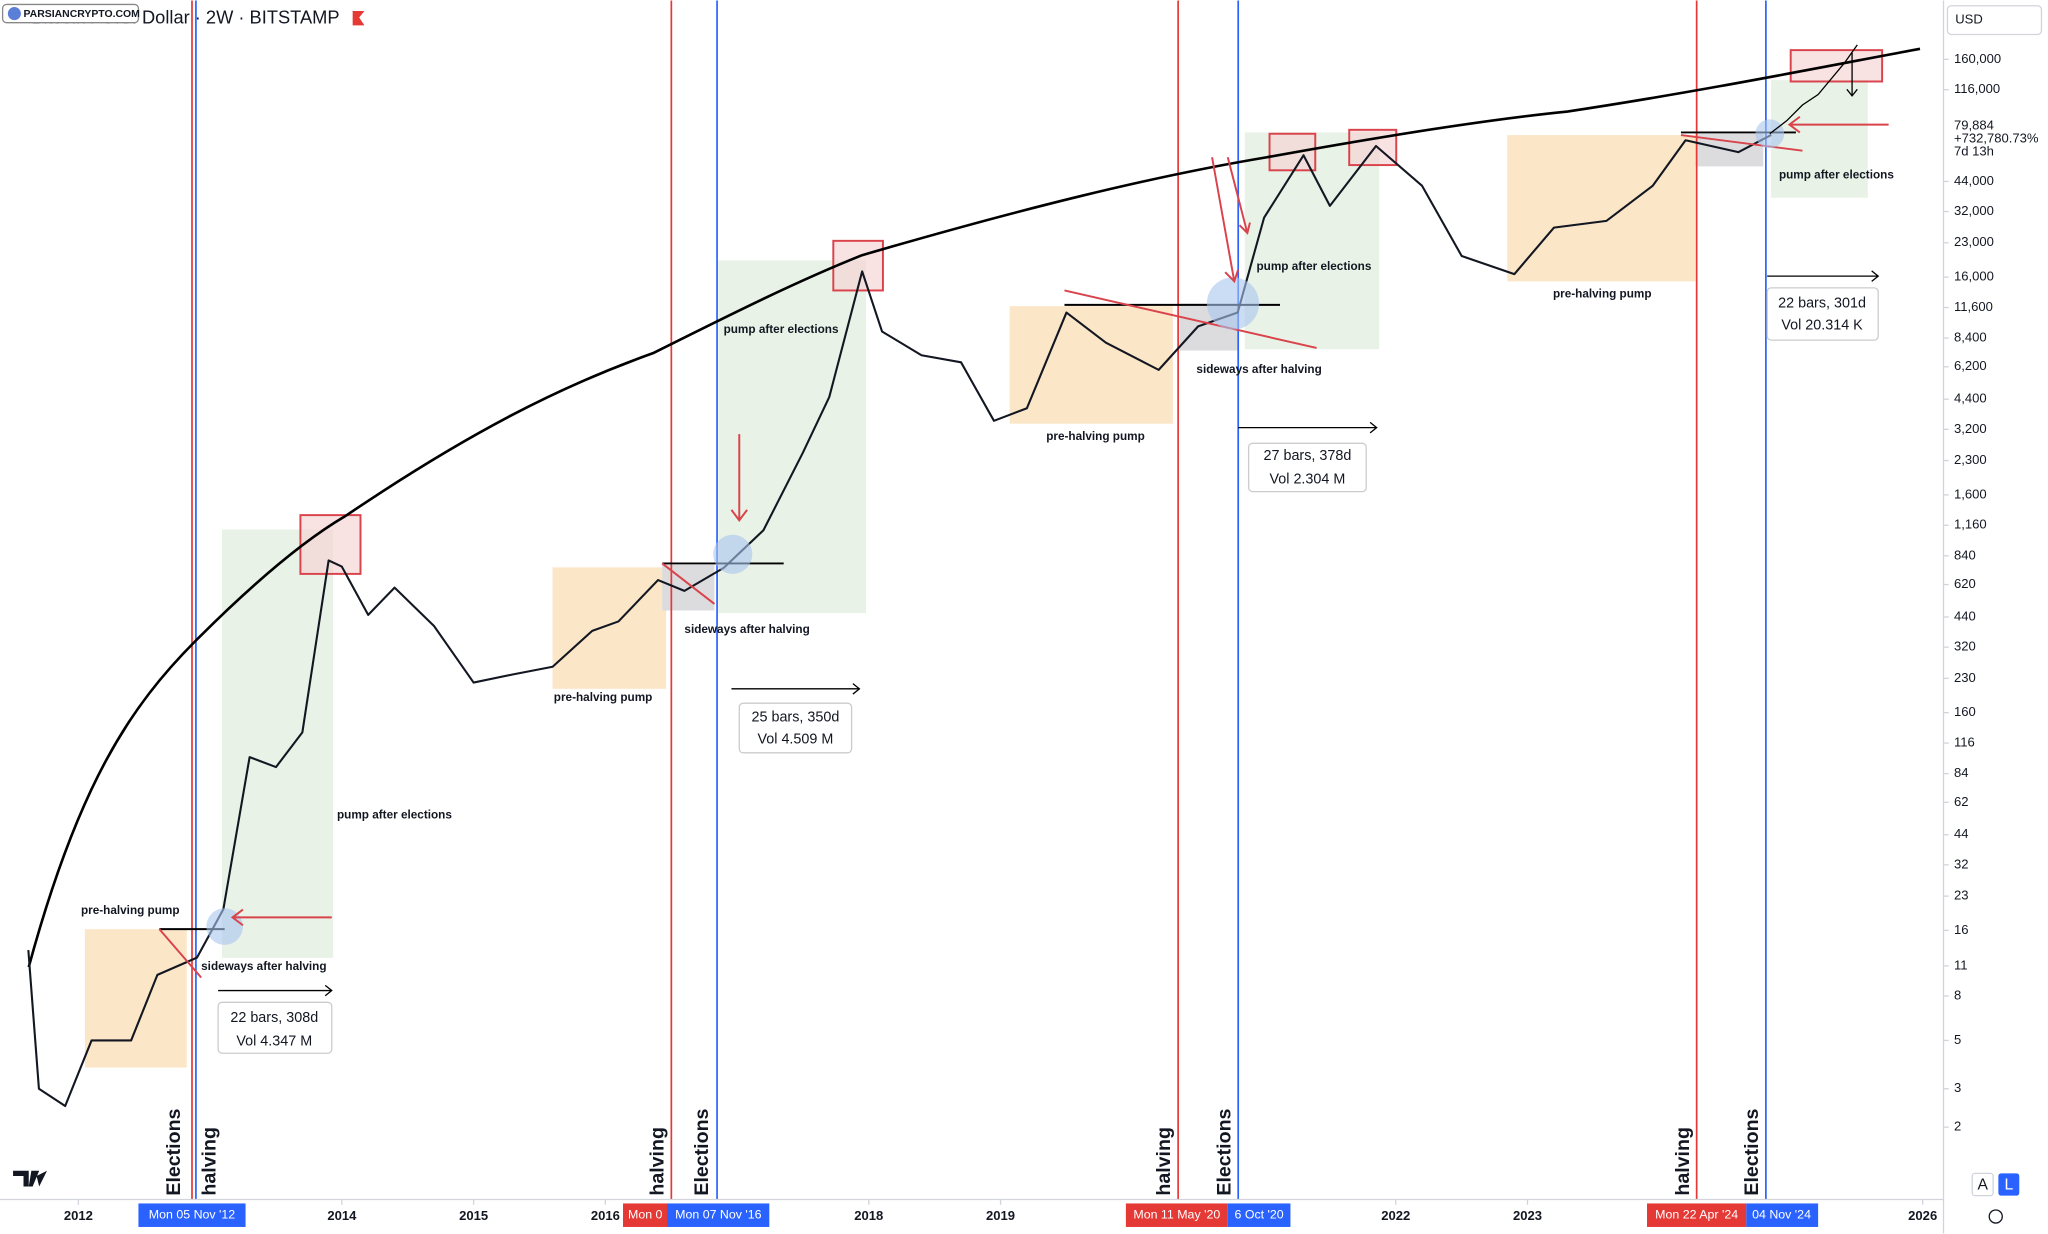 Image resolution: width=2048 pixels, height=1234 pixels. I want to click on footer-controls: A L, so click(1016, 1197).